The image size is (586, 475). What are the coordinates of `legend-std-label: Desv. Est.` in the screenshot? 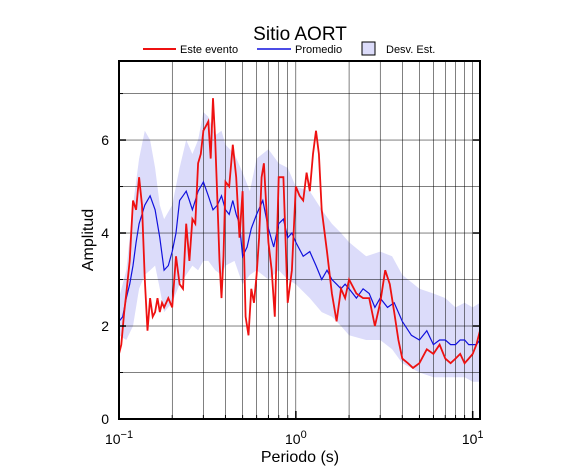 It's located at (410, 50).